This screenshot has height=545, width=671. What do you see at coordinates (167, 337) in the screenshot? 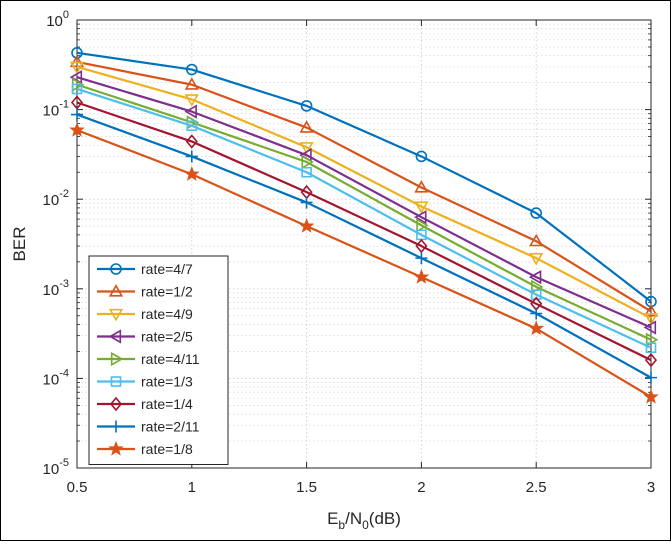
I see `legend-label: rate=2/5` at bounding box center [167, 337].